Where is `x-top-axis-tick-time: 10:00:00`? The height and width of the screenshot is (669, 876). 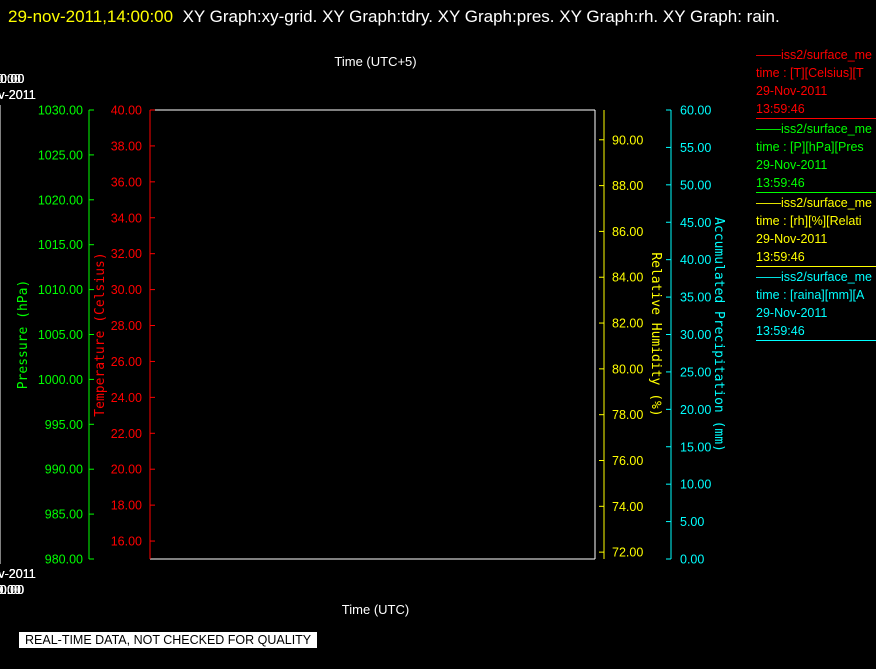
x-top-axis-tick-time: 10:00:00 is located at coordinates (12, 79).